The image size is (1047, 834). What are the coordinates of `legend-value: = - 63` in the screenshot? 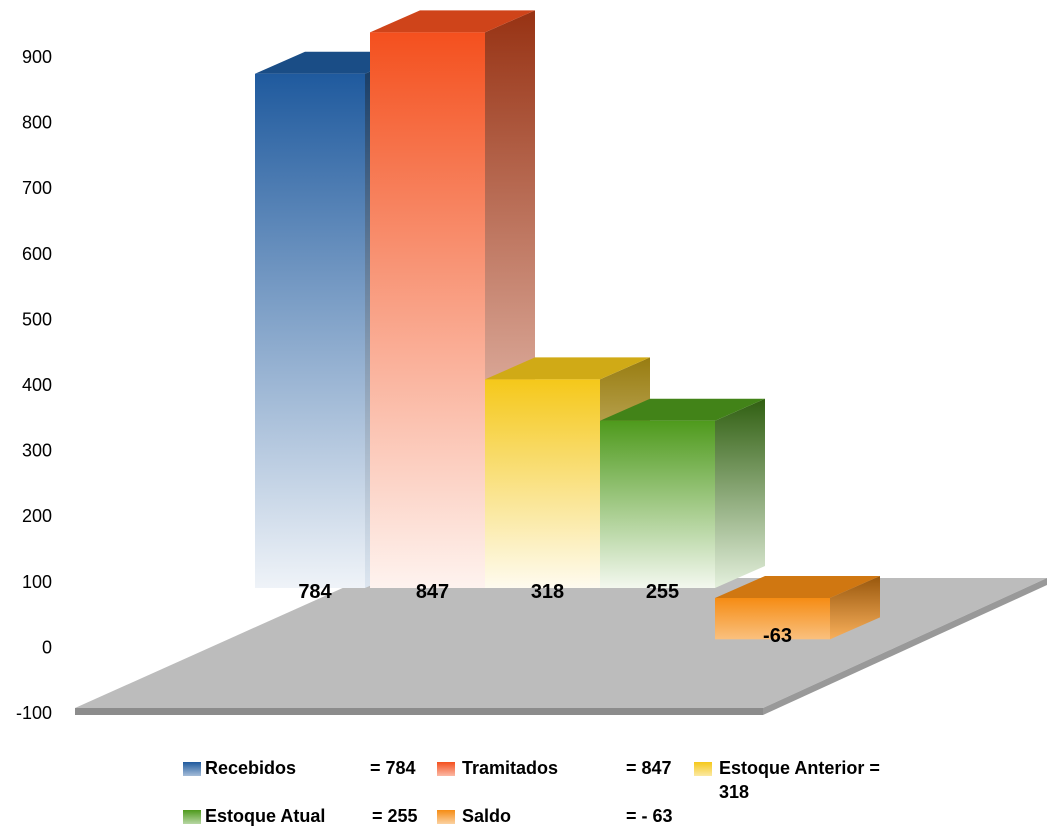 It's located at (649, 816).